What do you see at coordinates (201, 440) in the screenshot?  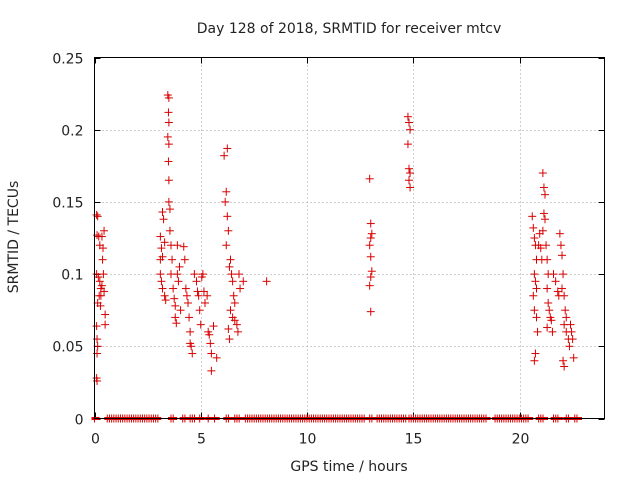 I see `x-tick-label: 5` at bounding box center [201, 440].